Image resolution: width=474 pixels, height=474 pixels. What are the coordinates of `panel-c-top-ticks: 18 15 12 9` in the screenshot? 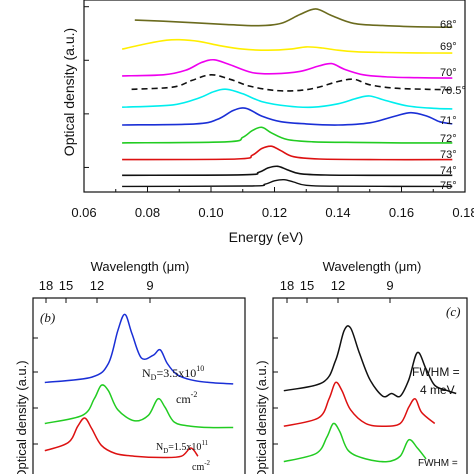 It's located at (337, 290).